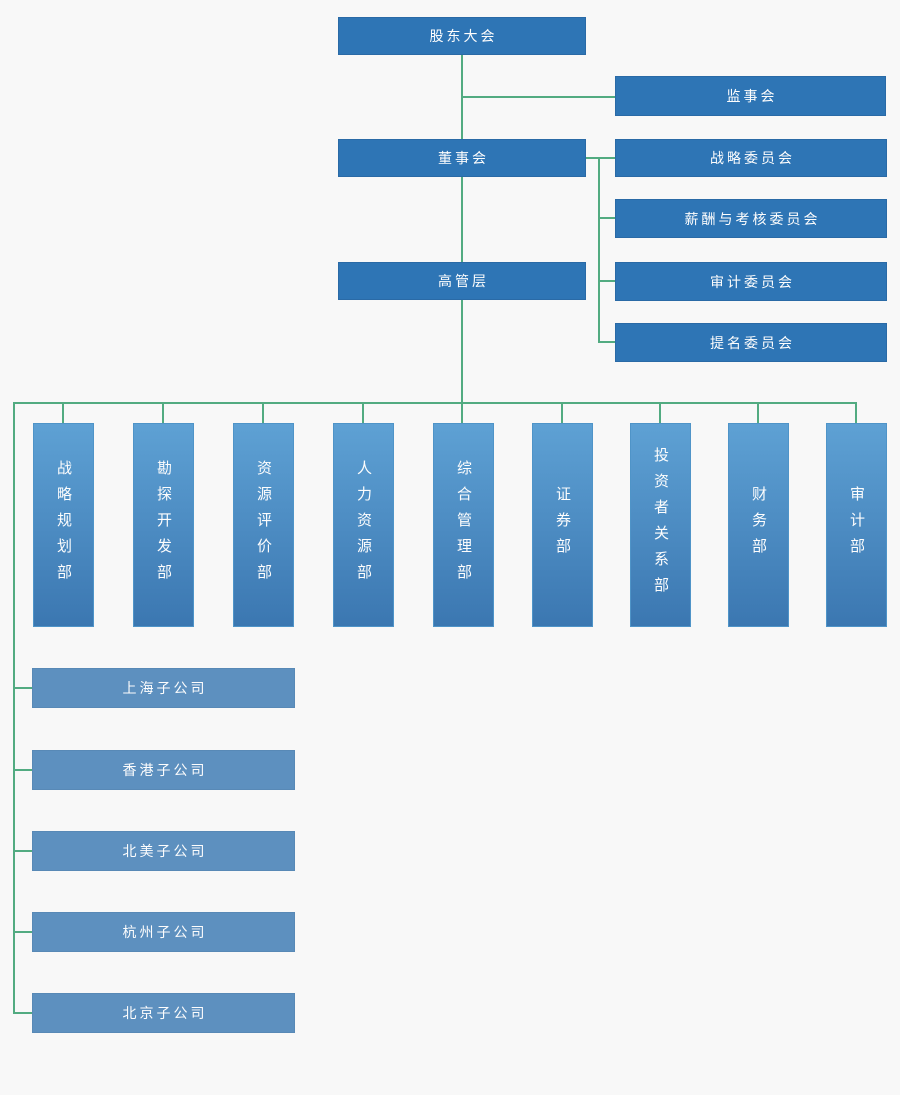 This screenshot has width=900, height=1095. Describe the element at coordinates (538, 97) in the screenshot. I see `connector-to-supervisory-board` at that location.